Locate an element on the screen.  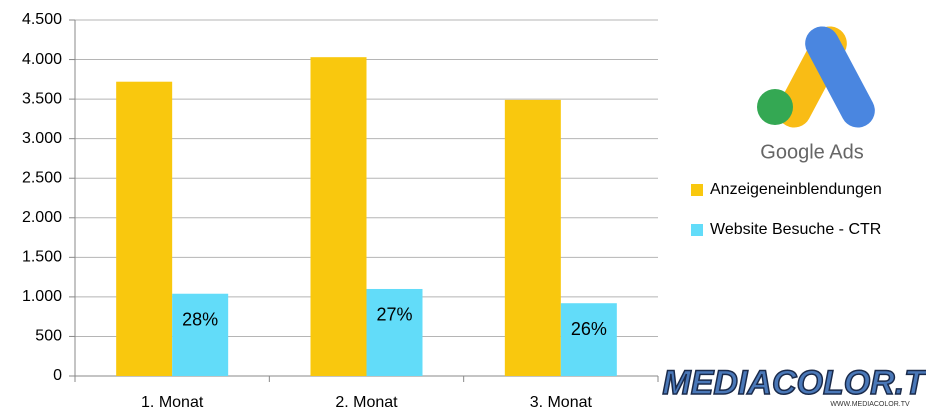
y-tick-label: 3.000 is located at coordinates (42, 138).